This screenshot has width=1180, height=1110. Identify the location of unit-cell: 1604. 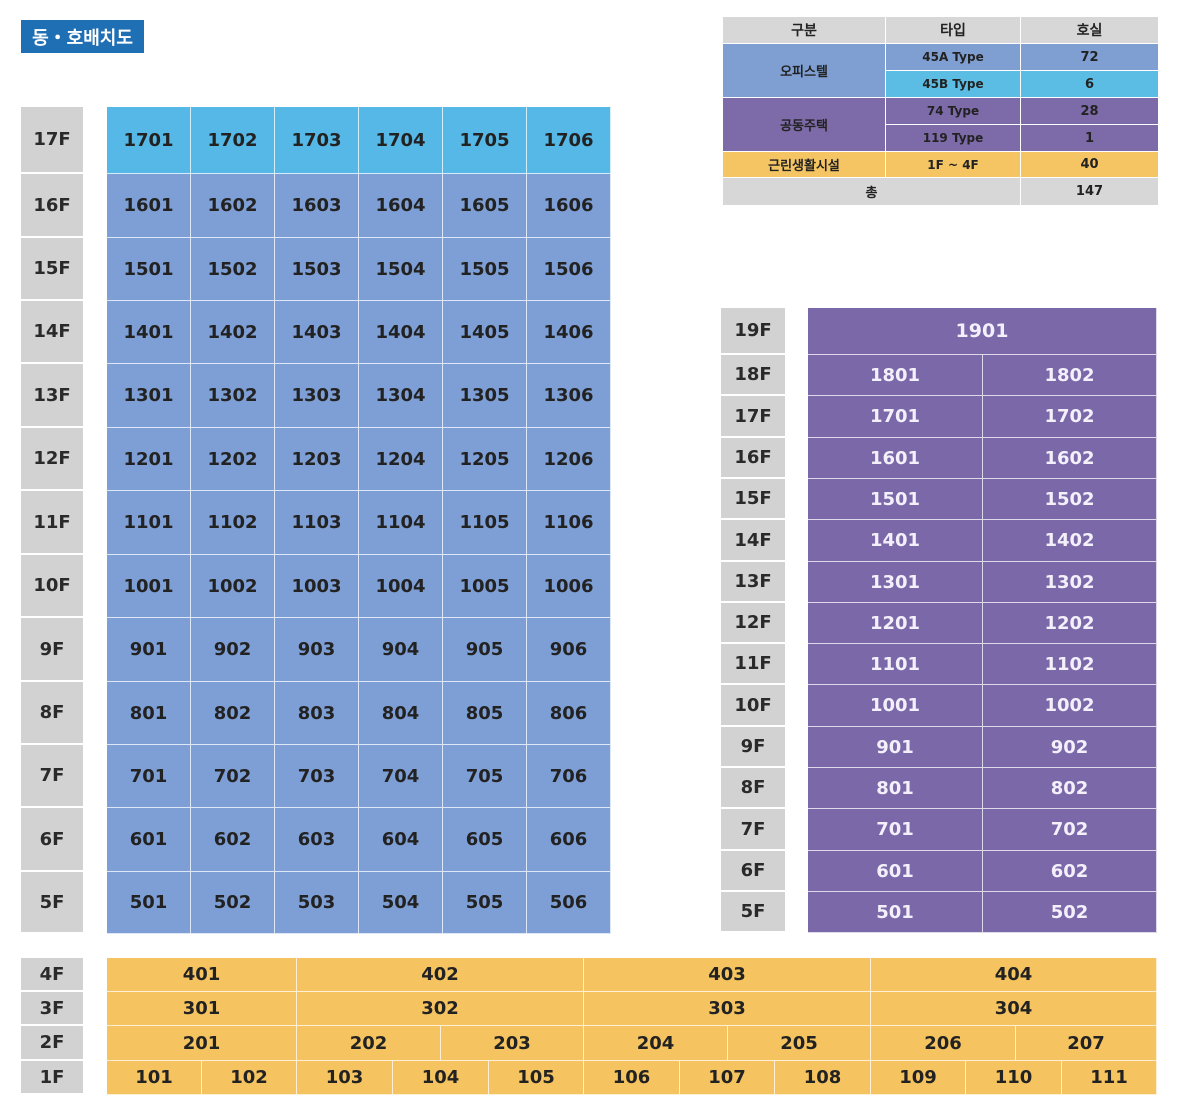
(401, 206).